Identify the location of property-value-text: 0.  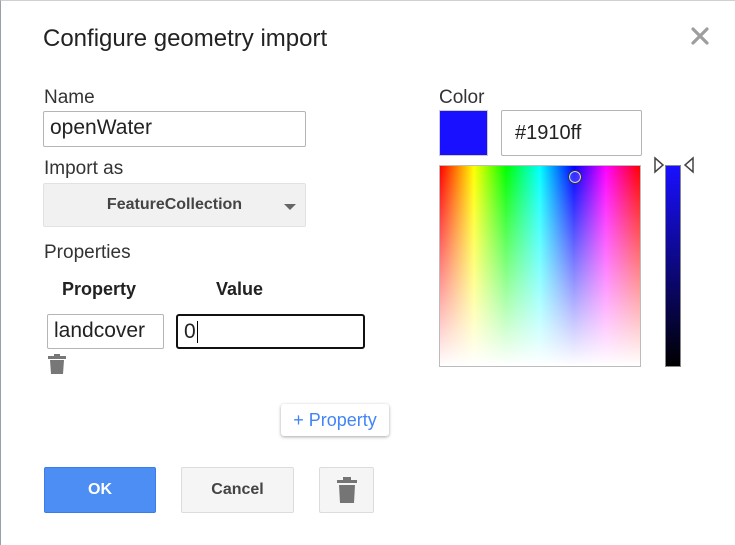
(190, 331).